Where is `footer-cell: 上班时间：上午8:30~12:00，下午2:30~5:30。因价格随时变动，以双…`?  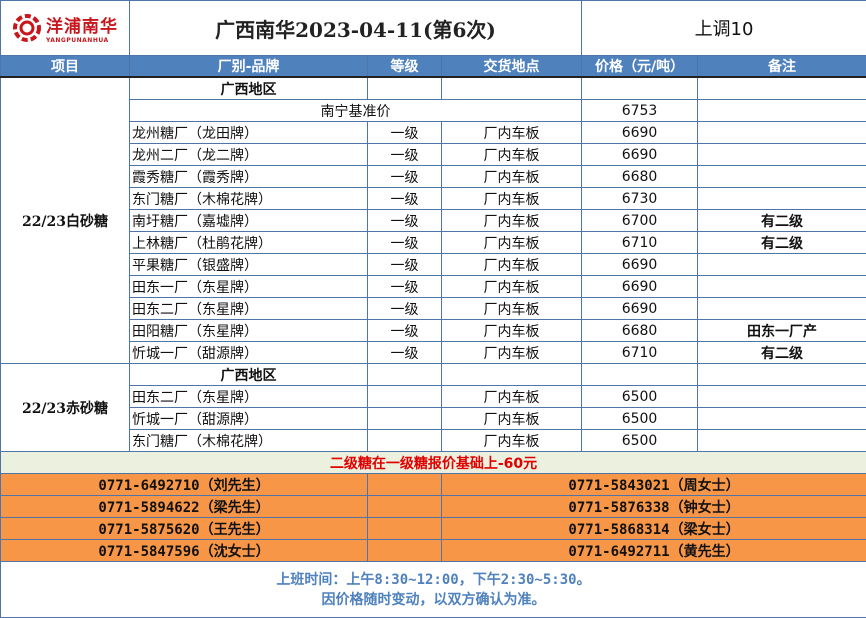
footer-cell: 上班时间：上午8:30~12:00，下午2:30~5:30。因价格随时变动，以双… is located at coordinates (433, 590).